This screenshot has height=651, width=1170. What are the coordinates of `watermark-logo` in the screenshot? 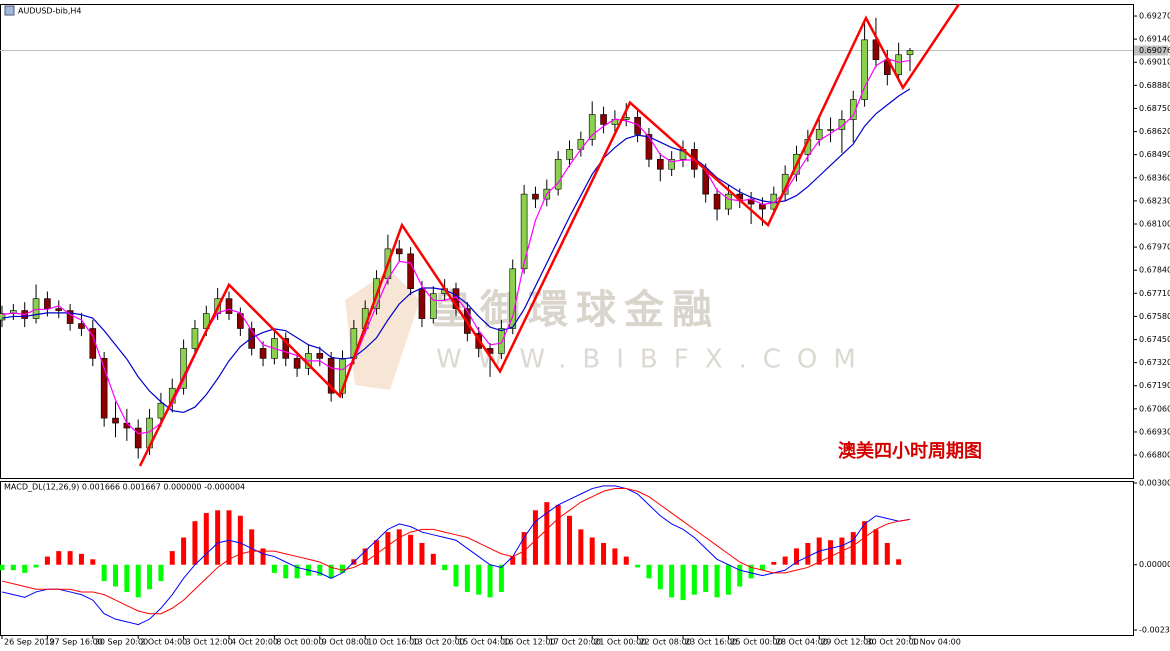 It's located at (382, 330).